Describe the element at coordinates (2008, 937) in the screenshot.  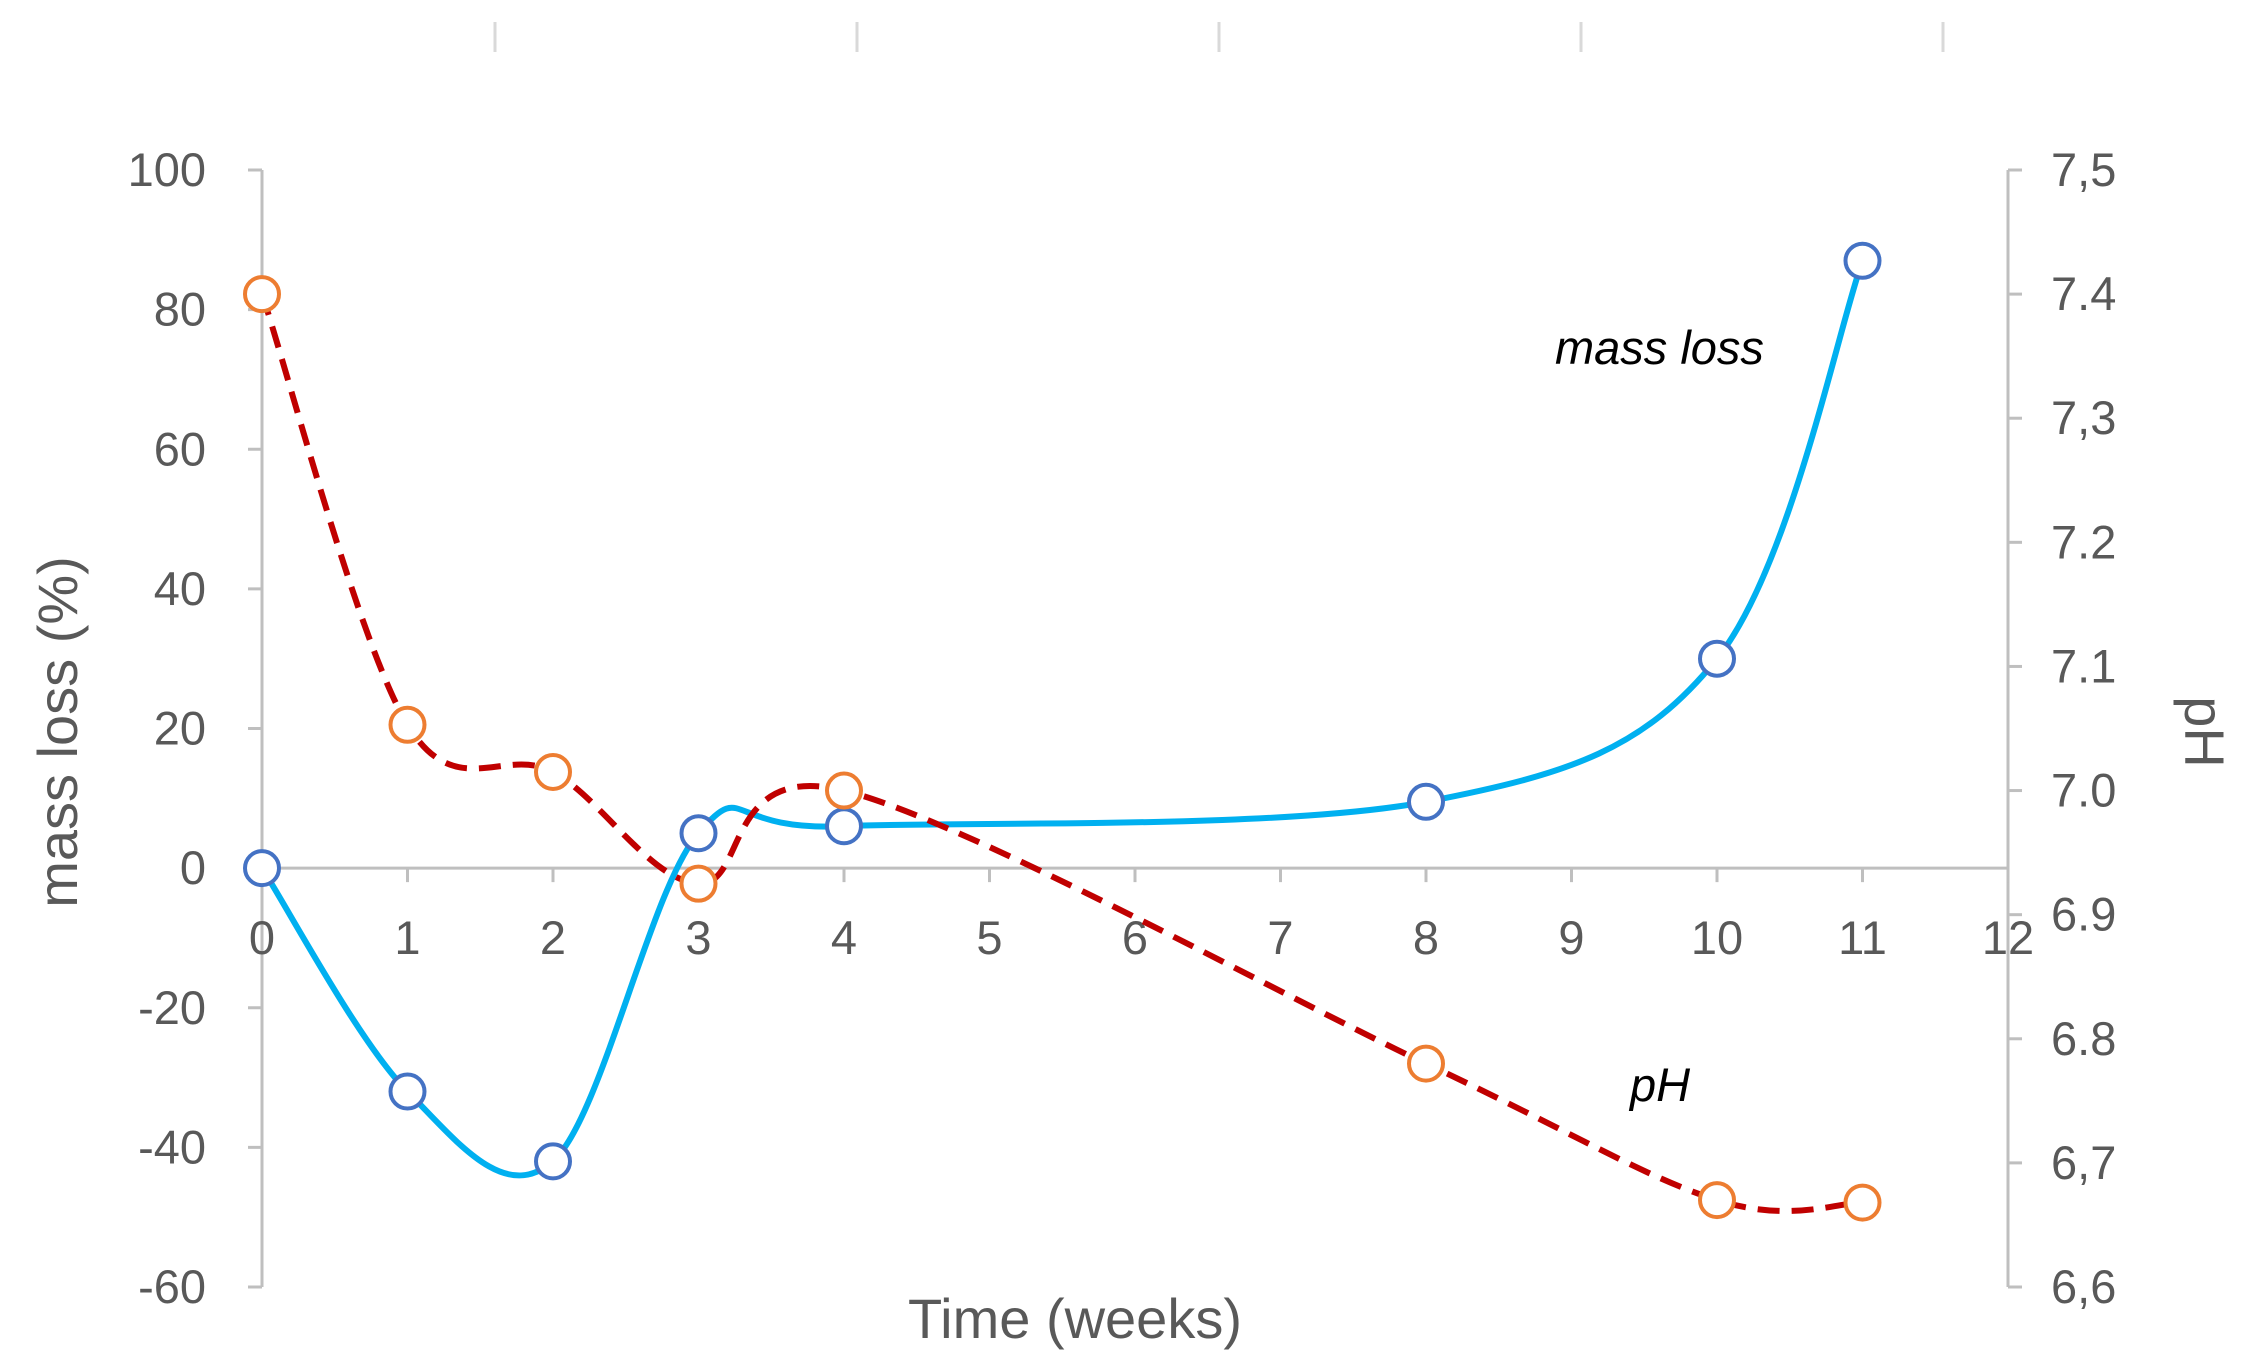
I see `x-tick-label-12: 12` at that location.